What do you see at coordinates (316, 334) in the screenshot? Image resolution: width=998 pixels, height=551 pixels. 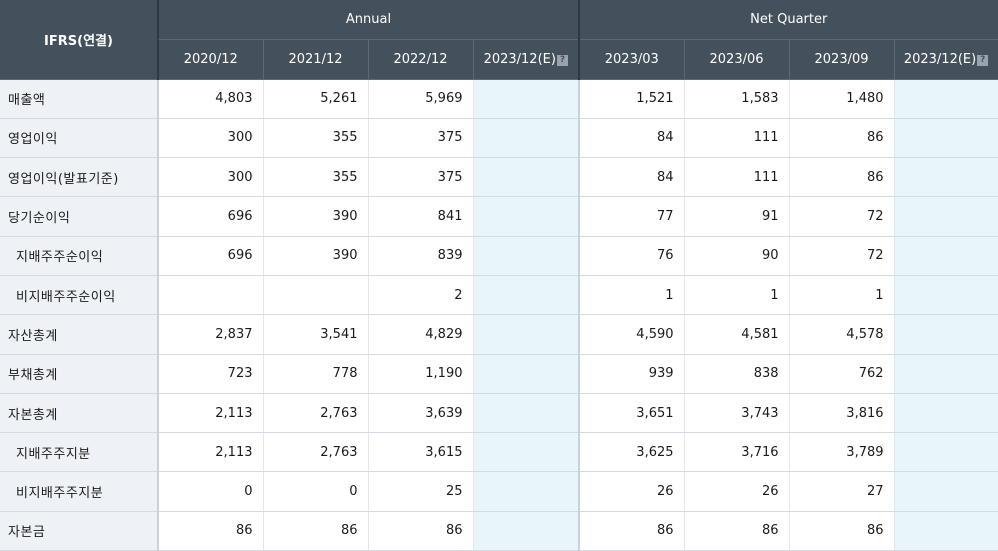 I see `annual-value-cell: 3,541` at bounding box center [316, 334].